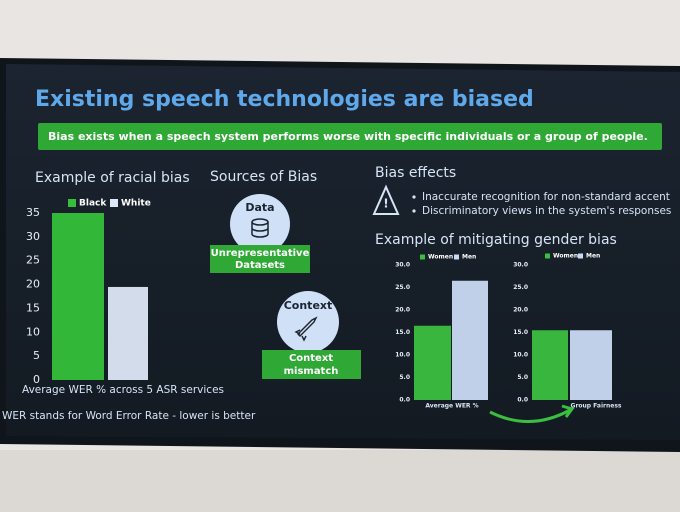 The height and width of the screenshot is (512, 680). Describe the element at coordinates (260, 230) in the screenshot. I see `database-icon` at that location.